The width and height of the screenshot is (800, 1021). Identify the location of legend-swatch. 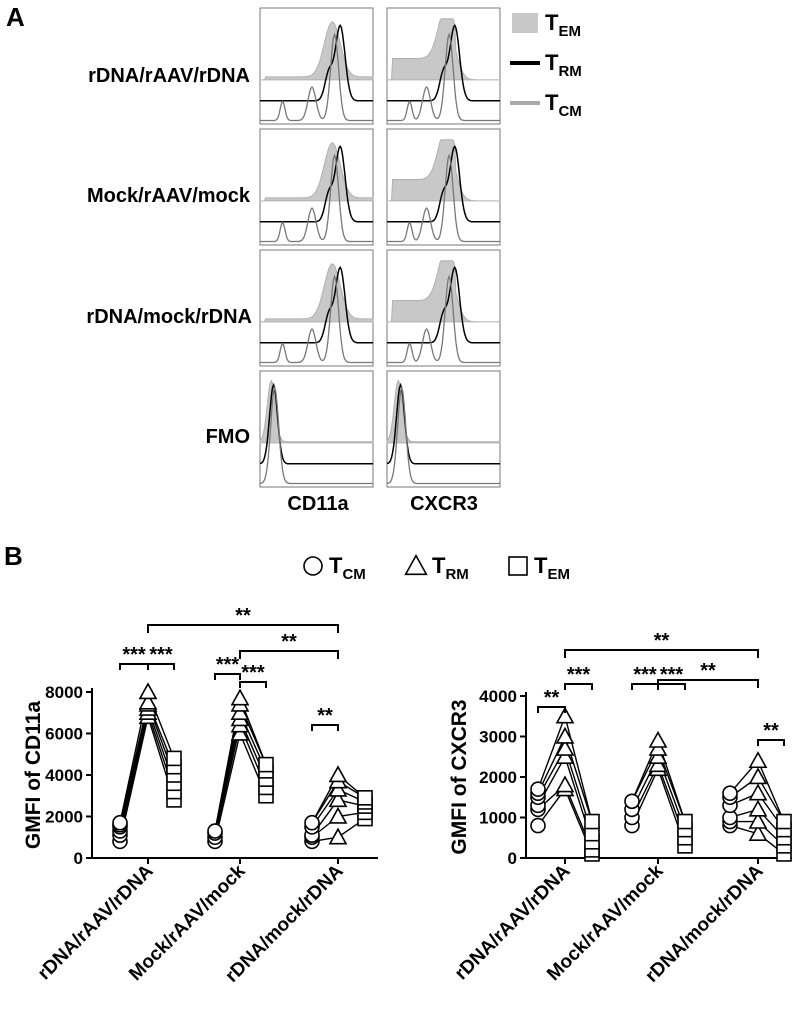
(525, 23).